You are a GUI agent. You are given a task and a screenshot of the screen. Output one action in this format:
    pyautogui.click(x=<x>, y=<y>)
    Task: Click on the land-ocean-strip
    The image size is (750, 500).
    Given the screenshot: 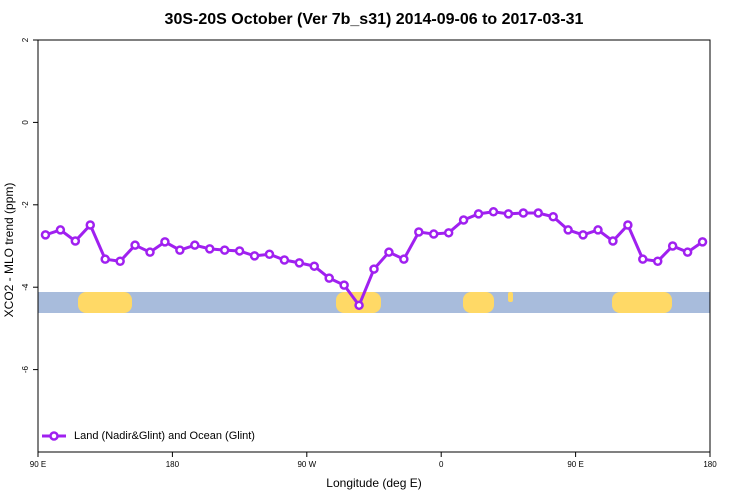 What is the action you would take?
    pyautogui.click(x=374, y=302)
    